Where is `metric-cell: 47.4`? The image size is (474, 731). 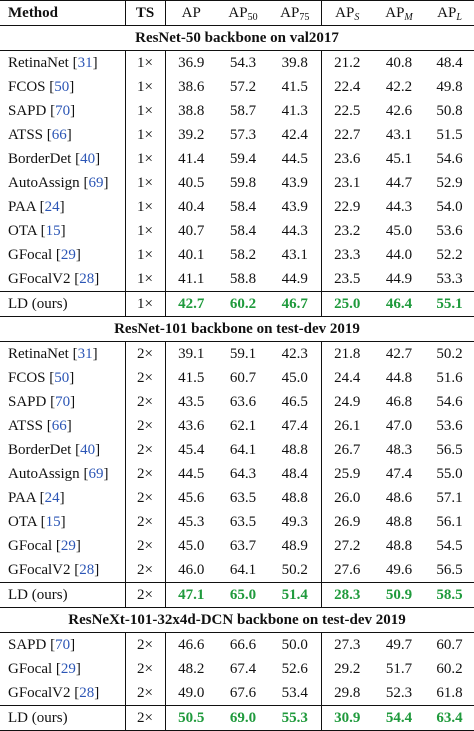
metric-cell: 47.4 is located at coordinates (294, 426).